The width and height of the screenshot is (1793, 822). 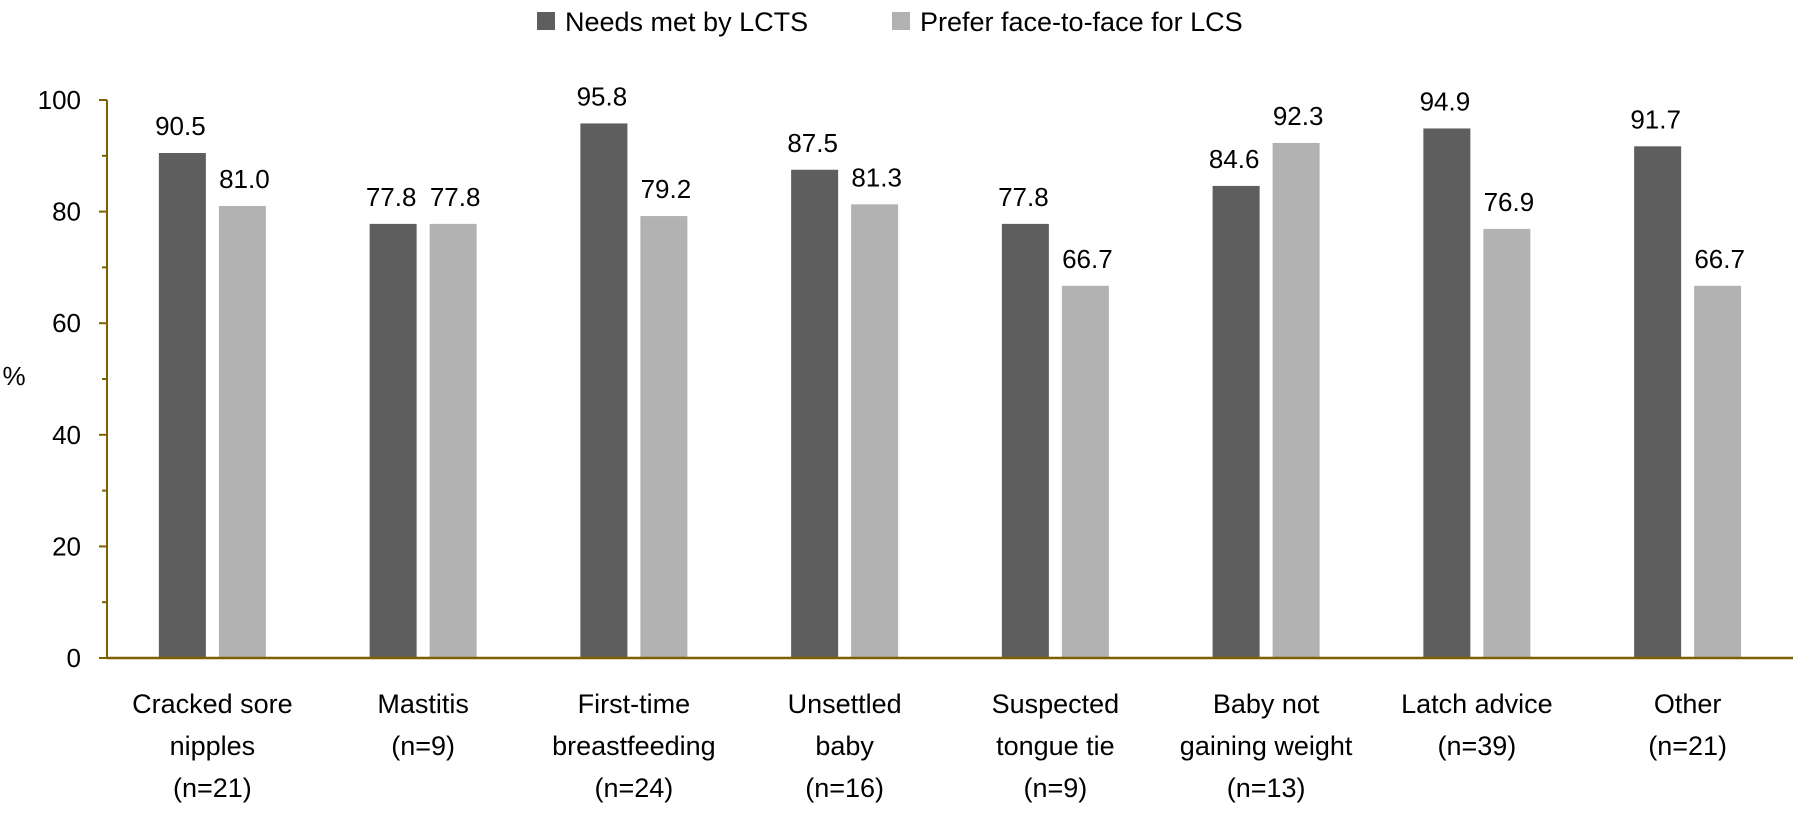 I want to click on y-tick-label: 100, so click(x=59, y=100).